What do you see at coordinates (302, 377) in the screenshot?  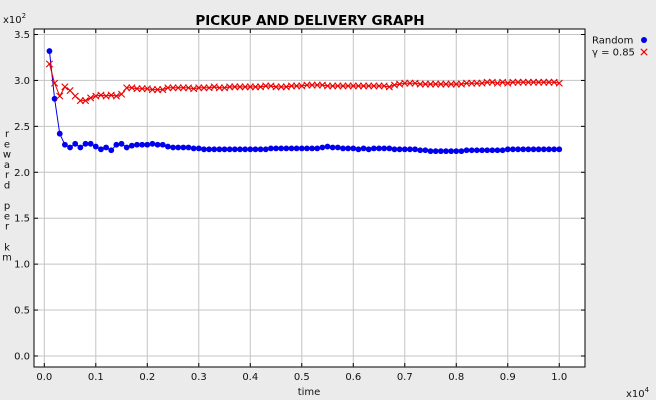 I see `x-tick-label: 0.5` at bounding box center [302, 377].